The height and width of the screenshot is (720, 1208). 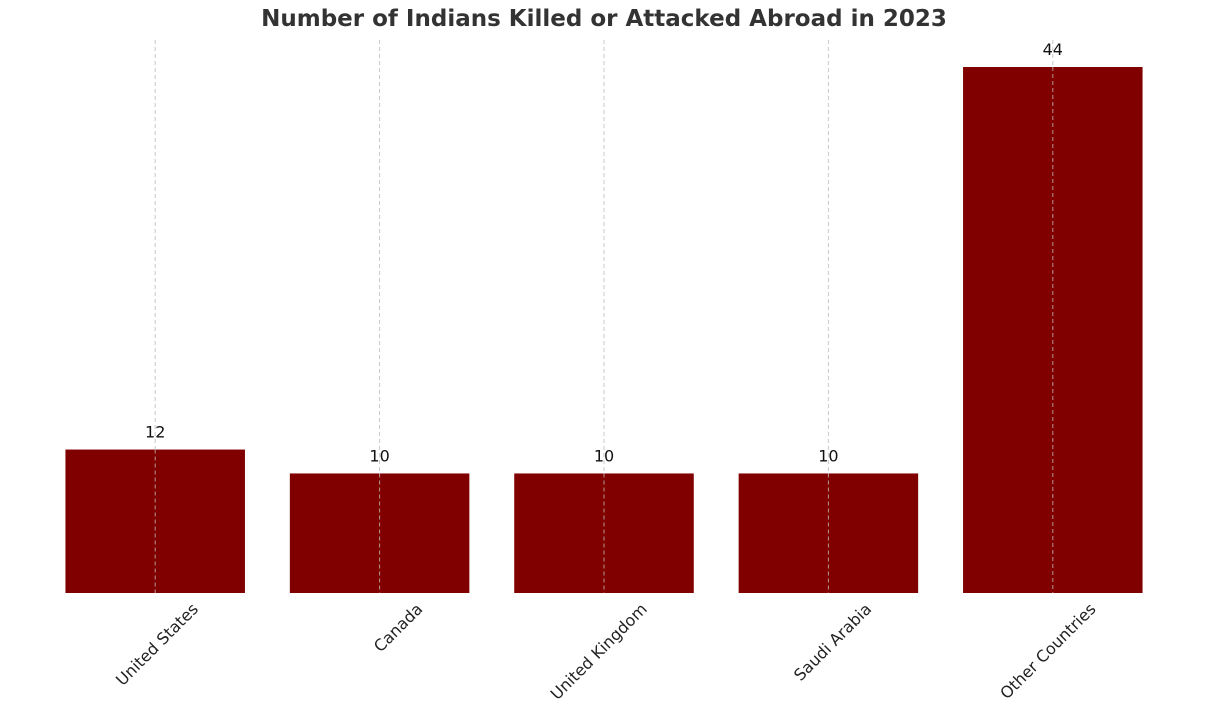 What do you see at coordinates (1047, 650) in the screenshot?
I see `tick-label-other-countries: Other Countries` at bounding box center [1047, 650].